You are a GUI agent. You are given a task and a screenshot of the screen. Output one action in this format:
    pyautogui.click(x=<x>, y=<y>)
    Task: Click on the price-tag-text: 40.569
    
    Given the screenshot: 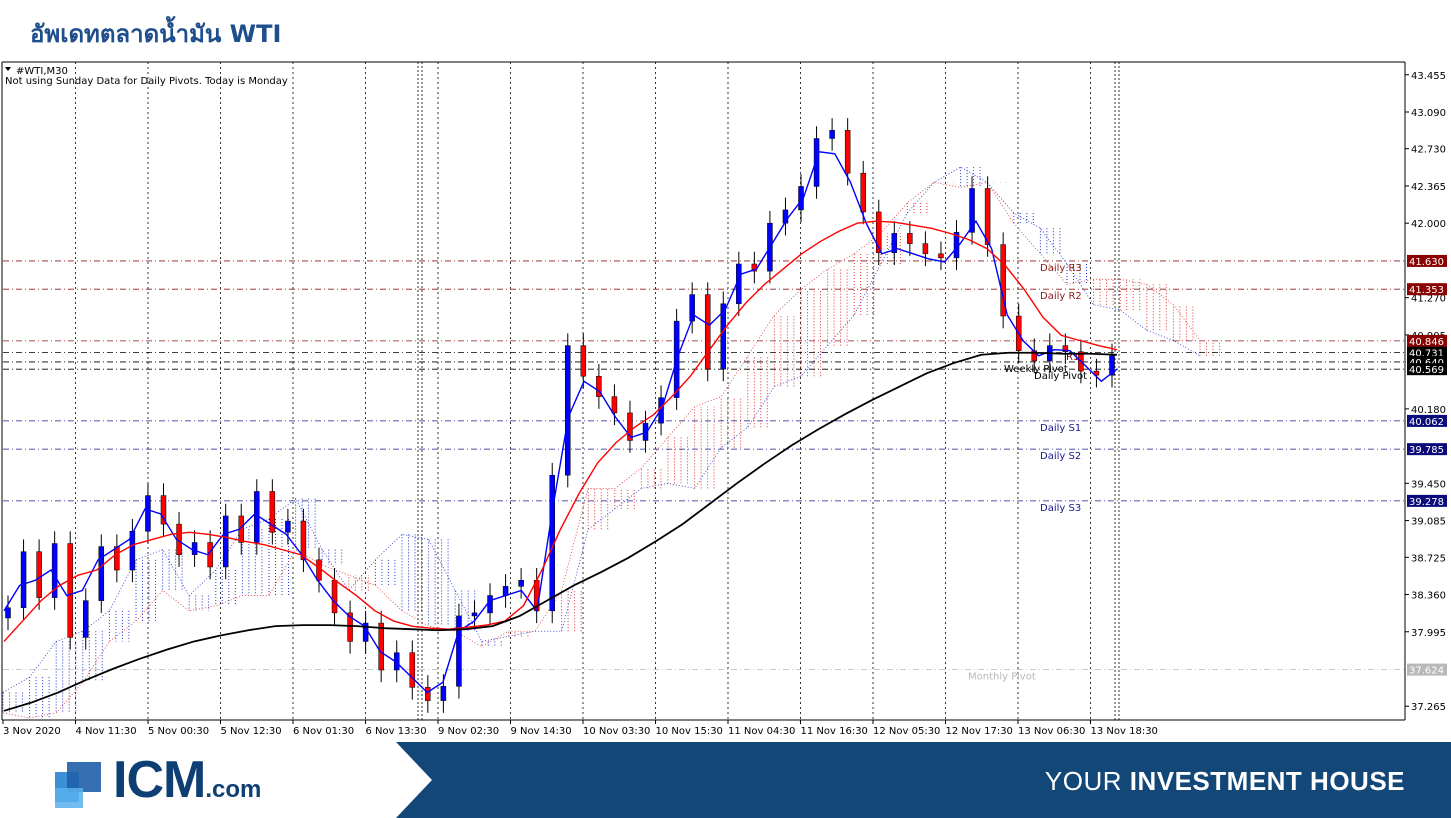 What is the action you would take?
    pyautogui.click(x=1426, y=370)
    